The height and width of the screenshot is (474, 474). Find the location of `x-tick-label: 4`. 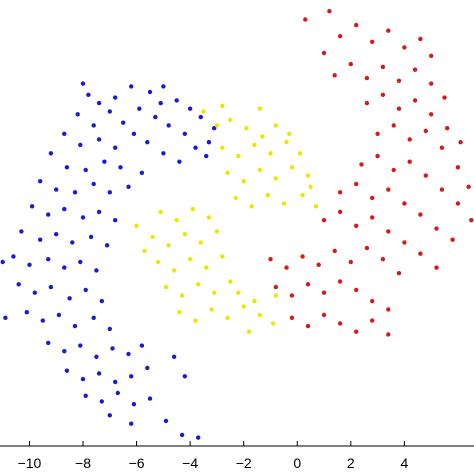

x-tick-label: 4 is located at coordinates (404, 463).